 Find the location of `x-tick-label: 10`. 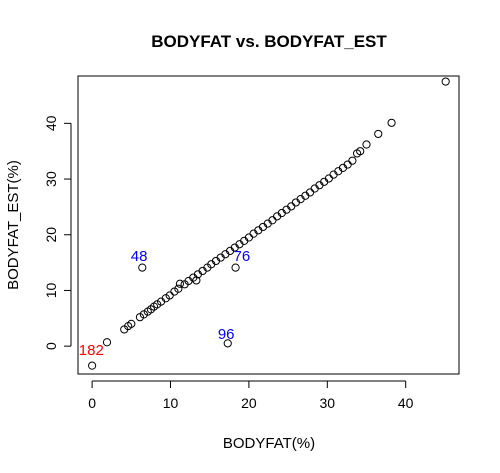

x-tick-label: 10 is located at coordinates (171, 403).